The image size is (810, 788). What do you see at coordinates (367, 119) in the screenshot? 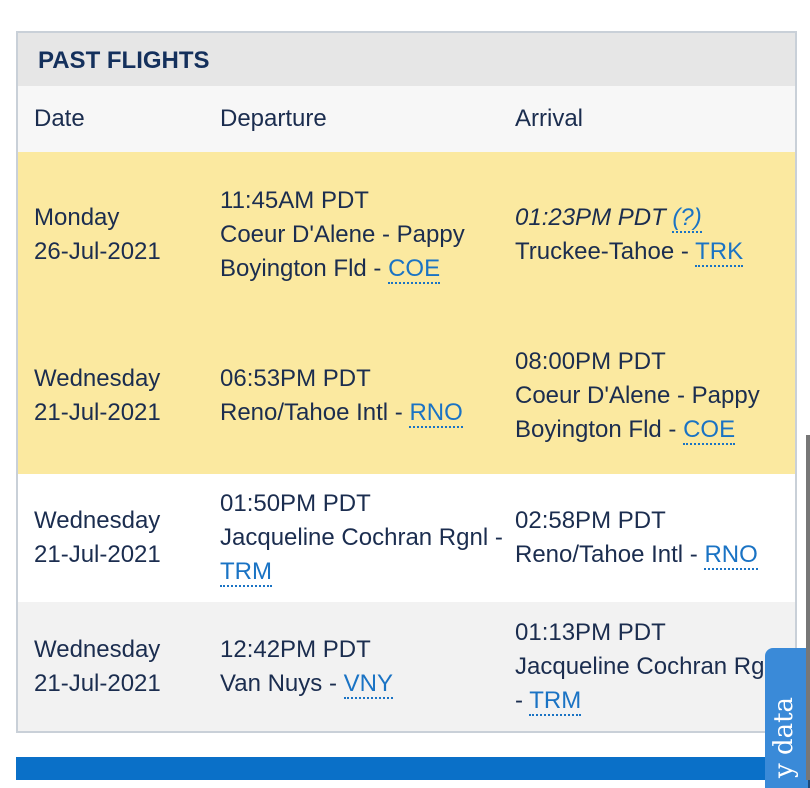
I see `col-departure: Departure` at bounding box center [367, 119].